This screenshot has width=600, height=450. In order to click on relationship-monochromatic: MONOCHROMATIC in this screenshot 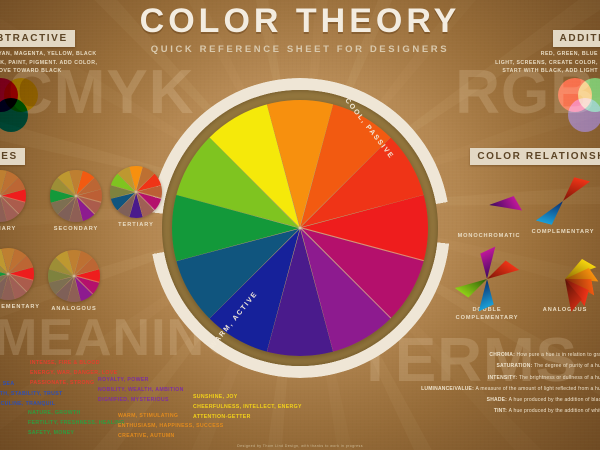, I will do `click(489, 210)`.